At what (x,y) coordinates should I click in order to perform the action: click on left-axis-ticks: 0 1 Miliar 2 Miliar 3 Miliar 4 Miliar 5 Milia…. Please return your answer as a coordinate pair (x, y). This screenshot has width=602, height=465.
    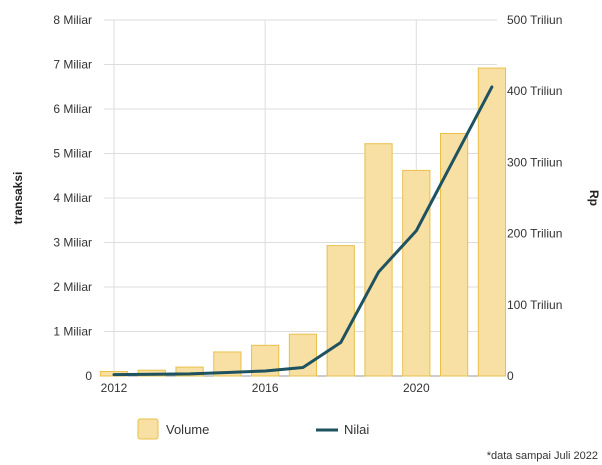
    Looking at the image, I should click on (72, 198).